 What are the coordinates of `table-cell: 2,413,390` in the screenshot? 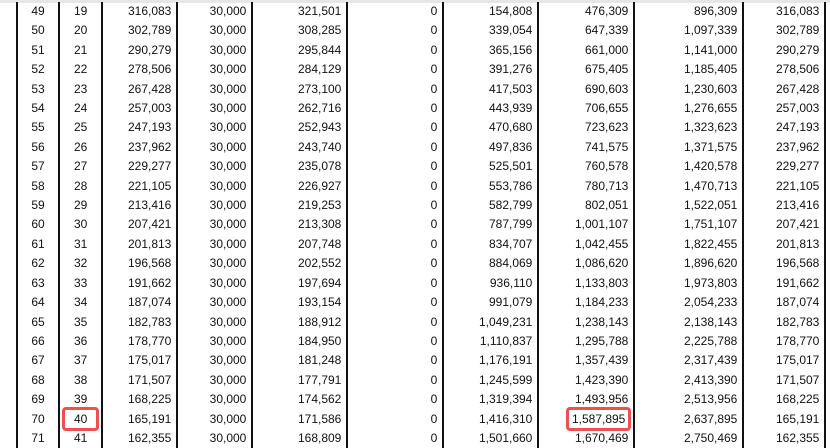 It's located at (689, 380).